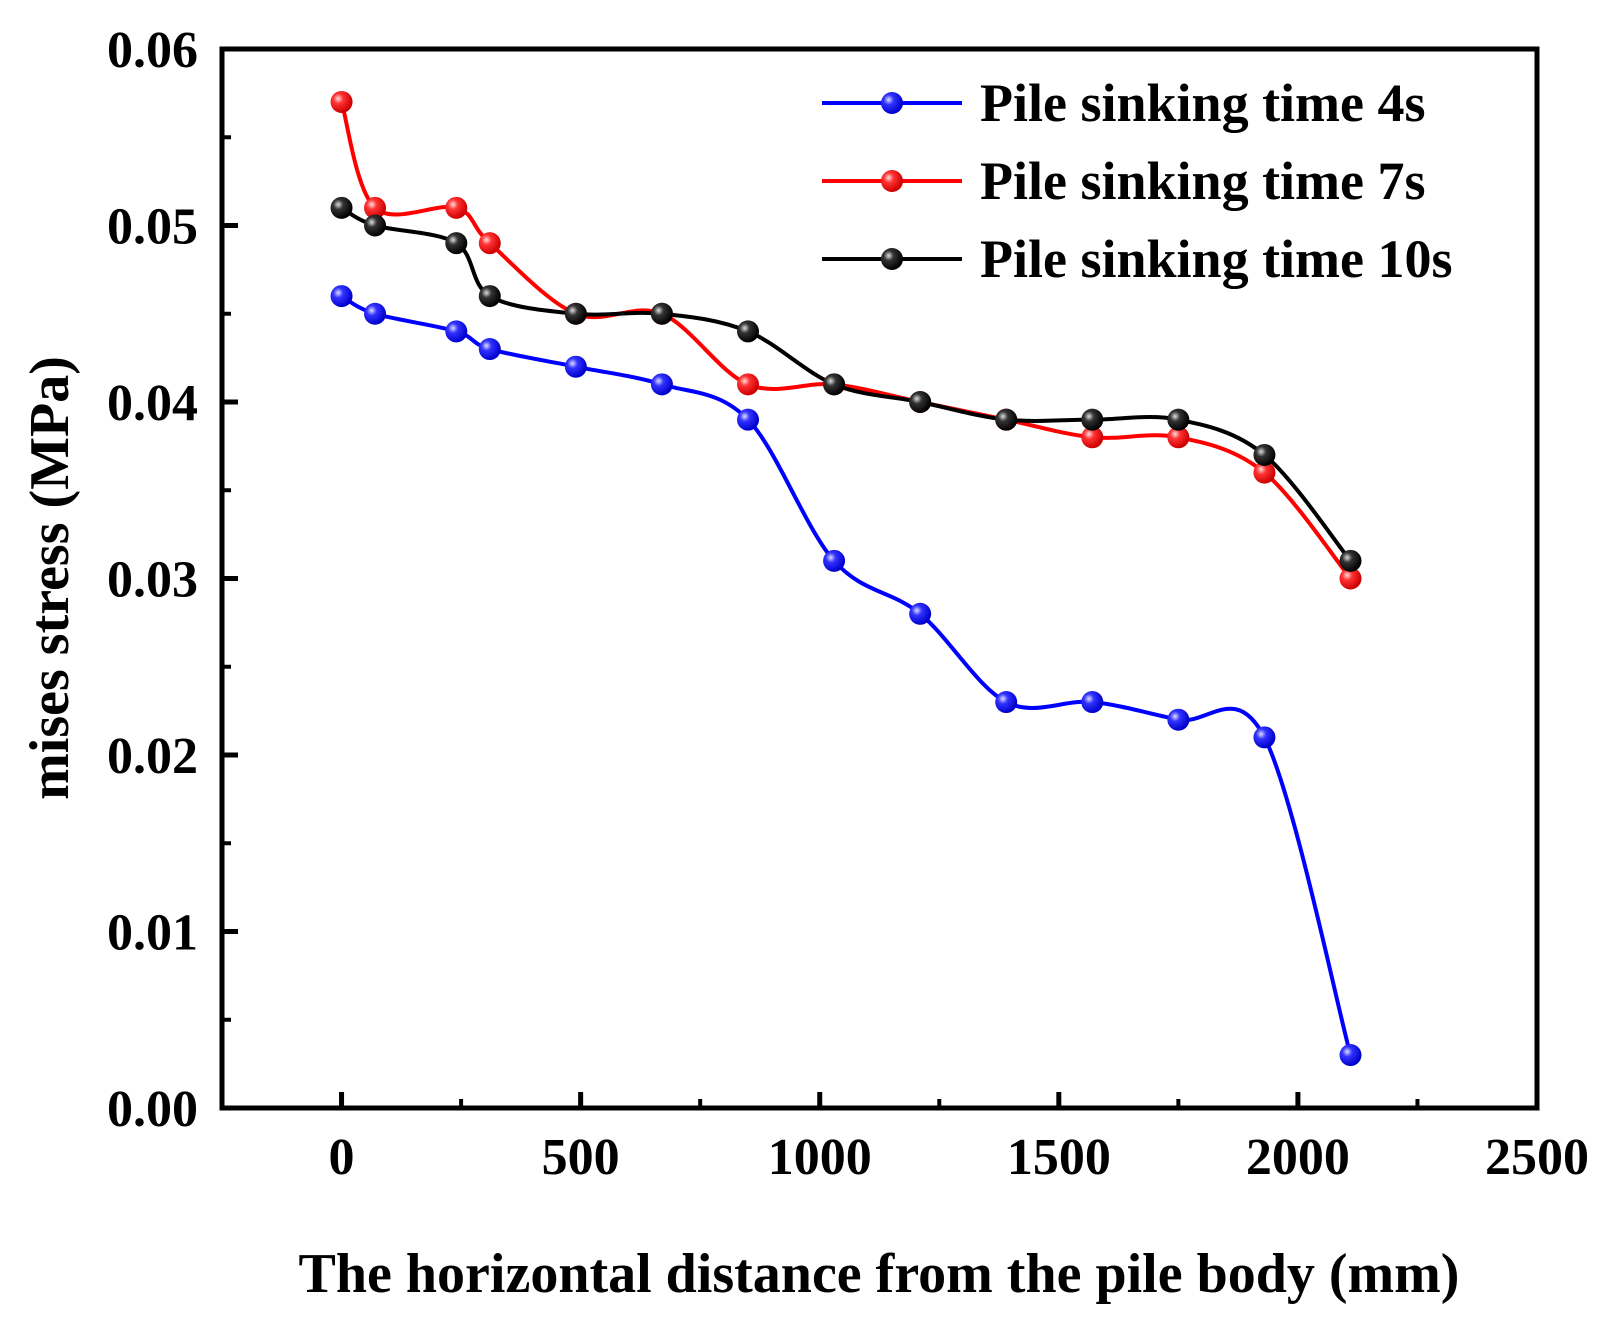  What do you see at coordinates (820, 1157) in the screenshot?
I see `x-tick-label: 1000` at bounding box center [820, 1157].